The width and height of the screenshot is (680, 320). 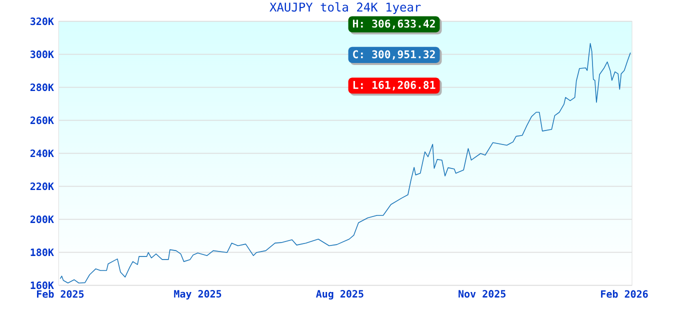 What do you see at coordinates (42, 54) in the screenshot?
I see `y-tick-label: 300K` at bounding box center [42, 54].